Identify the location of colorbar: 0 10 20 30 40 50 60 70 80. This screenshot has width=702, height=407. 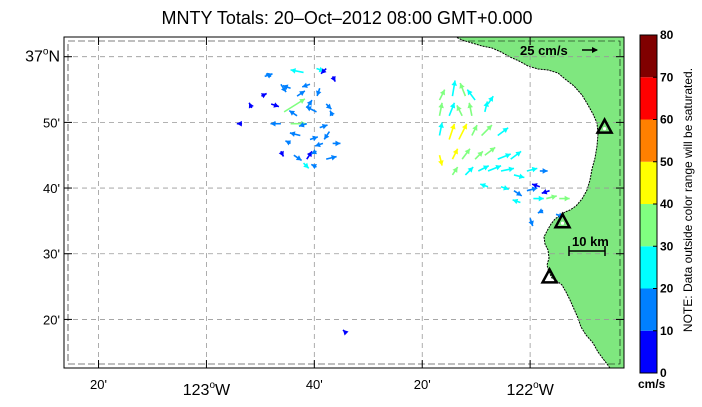
(656, 204).